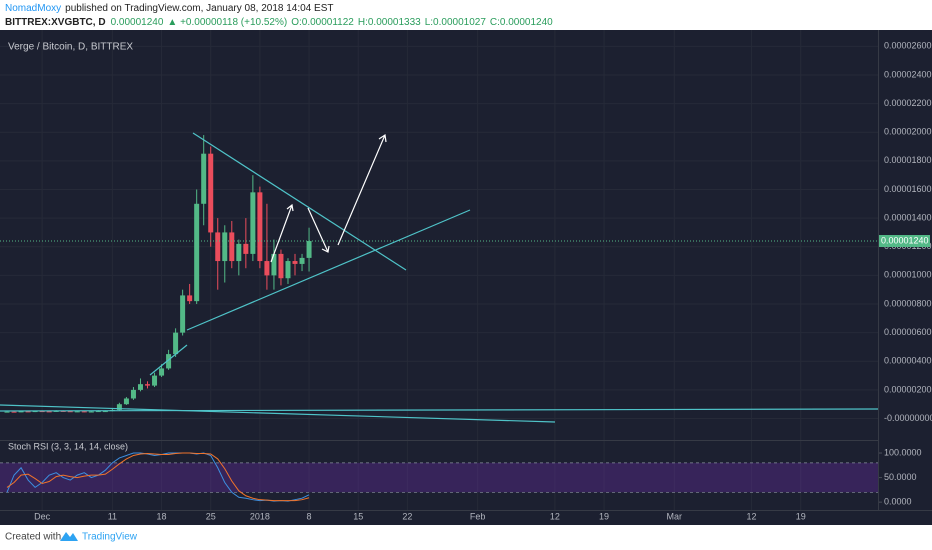  What do you see at coordinates (68, 446) in the screenshot?
I see `indicator-title: Stoch RSI (3, 3, 14, 14, close)` at bounding box center [68, 446].